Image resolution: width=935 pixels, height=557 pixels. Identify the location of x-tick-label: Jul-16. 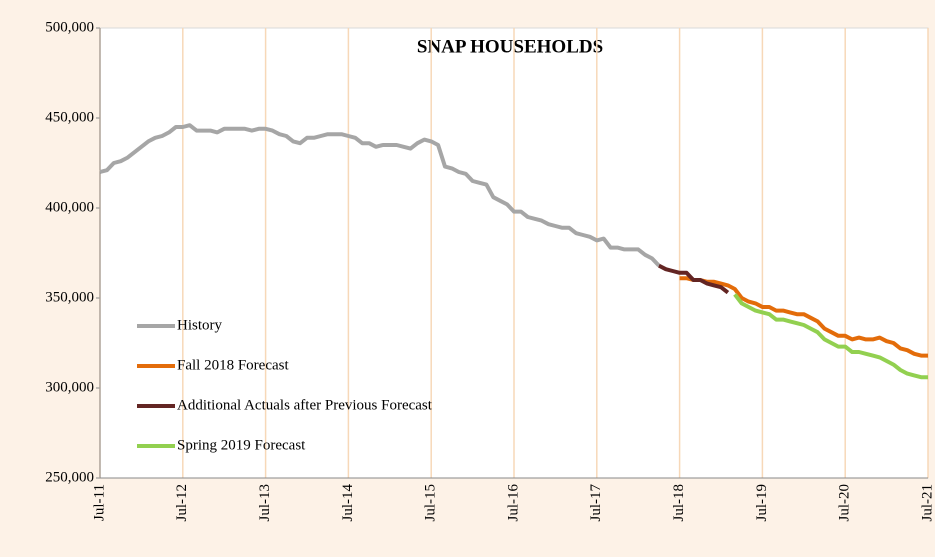
(513, 503).